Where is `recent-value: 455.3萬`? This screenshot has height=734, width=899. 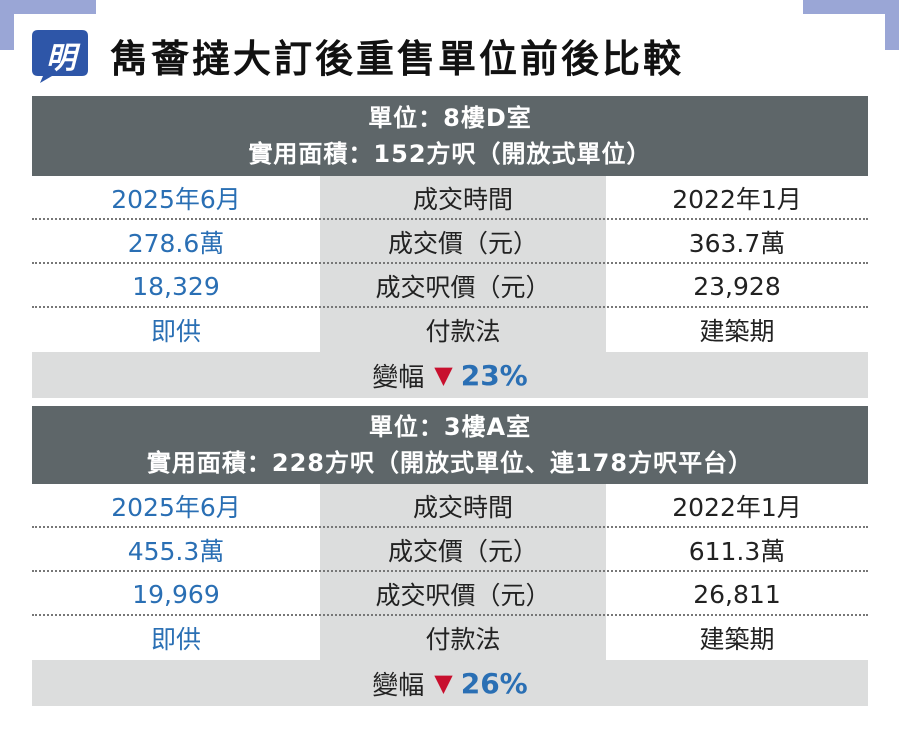 recent-value: 455.3萬 is located at coordinates (176, 551).